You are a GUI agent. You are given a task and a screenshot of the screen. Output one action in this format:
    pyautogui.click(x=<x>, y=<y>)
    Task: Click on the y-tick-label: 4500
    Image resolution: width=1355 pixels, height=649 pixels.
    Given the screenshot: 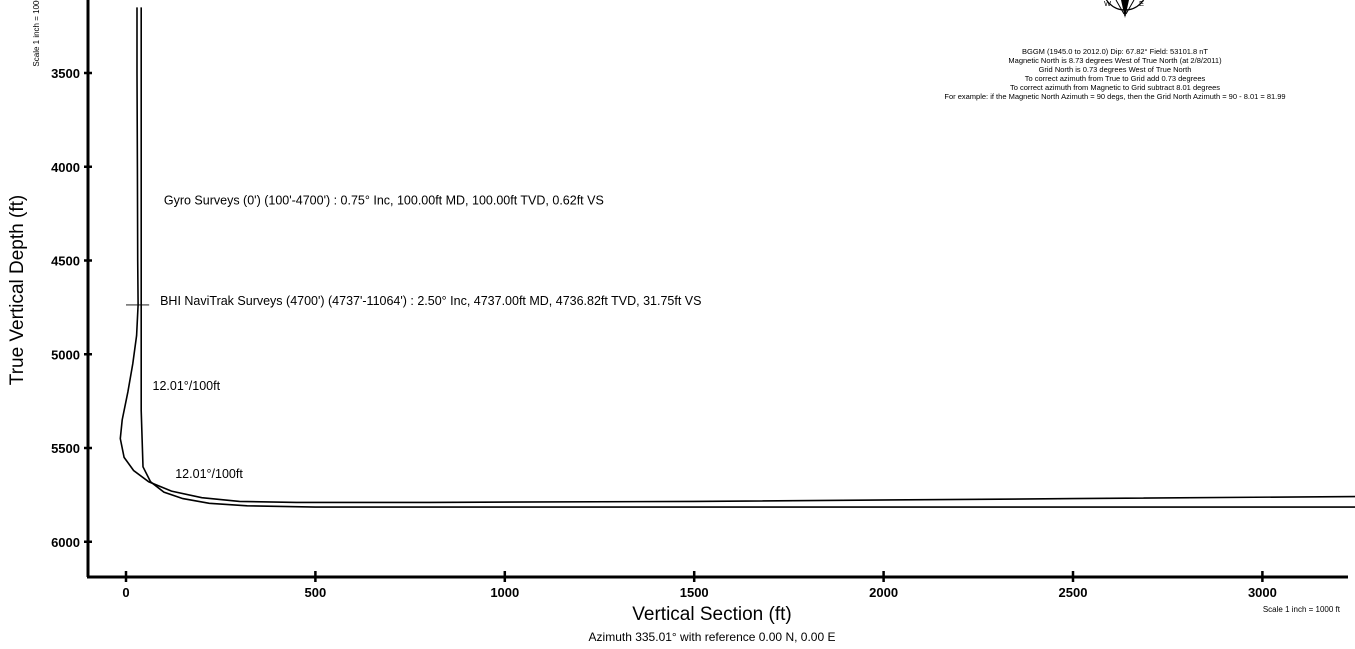 What is the action you would take?
    pyautogui.click(x=65, y=261)
    